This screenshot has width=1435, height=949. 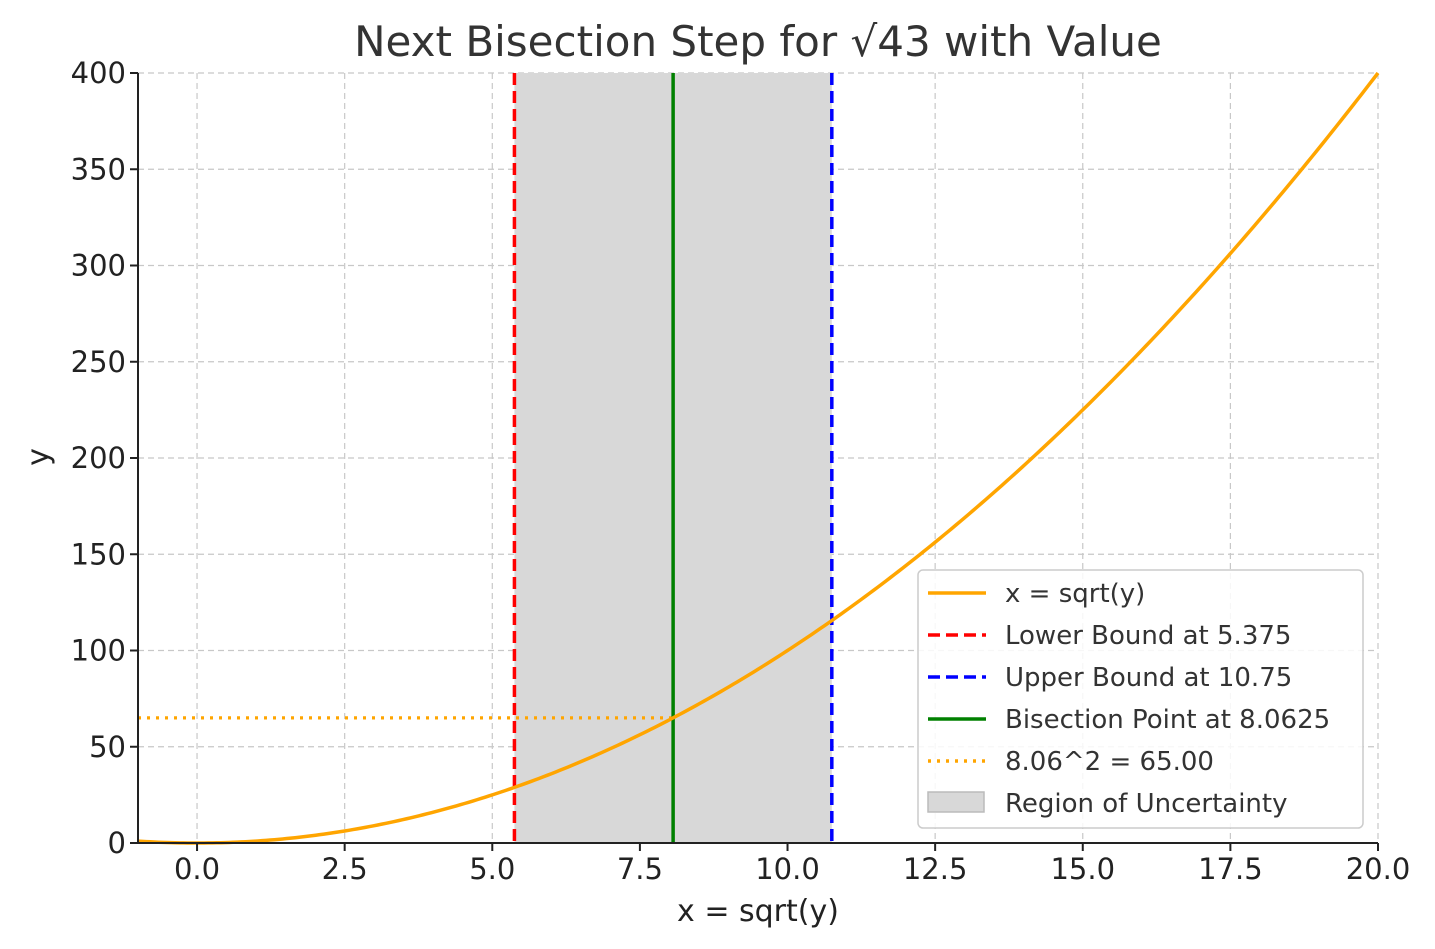 What do you see at coordinates (38, 457) in the screenshot?
I see `y-axis-label: y` at bounding box center [38, 457].